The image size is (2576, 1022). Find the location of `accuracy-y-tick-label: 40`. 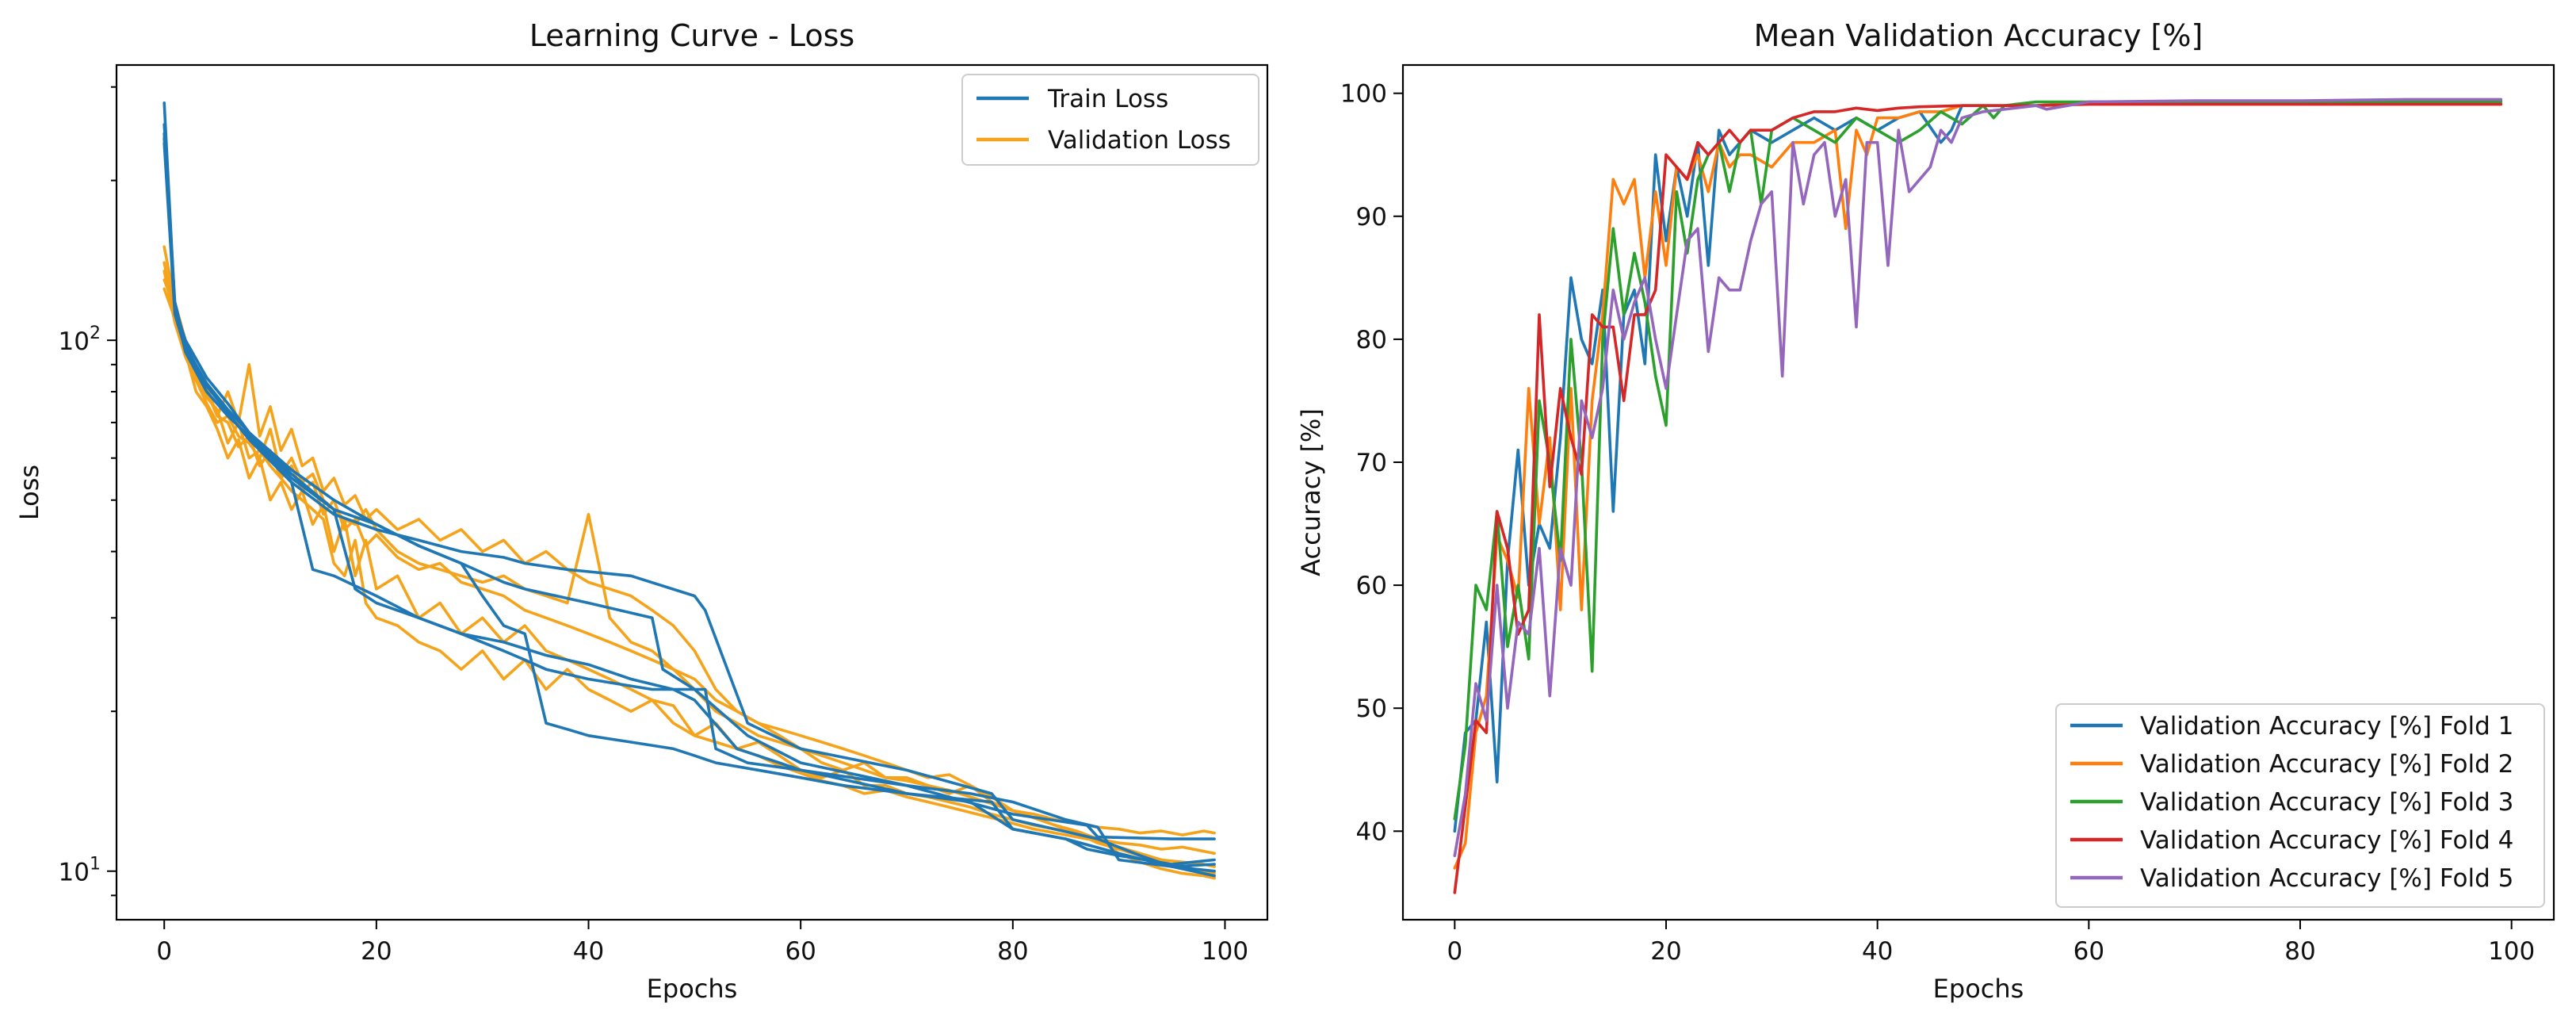

accuracy-y-tick-label: 40 is located at coordinates (1371, 831).